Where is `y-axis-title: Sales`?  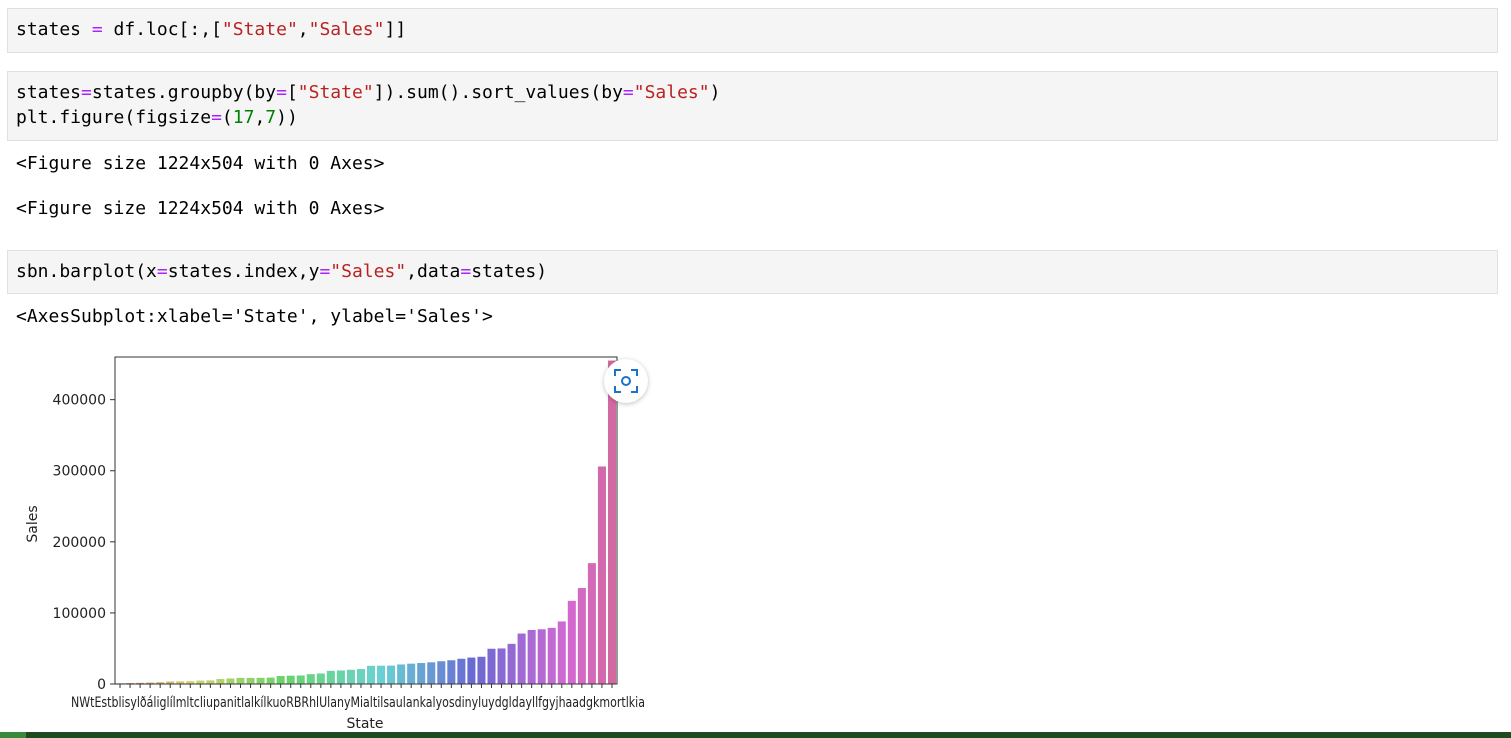
y-axis-title: Sales is located at coordinates (33, 523).